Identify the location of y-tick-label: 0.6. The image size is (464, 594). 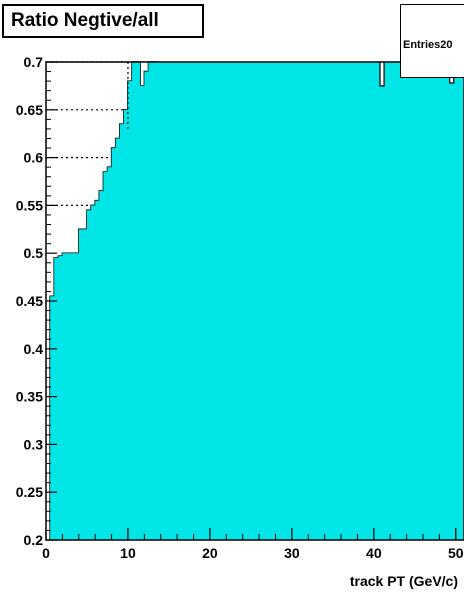
(34, 158).